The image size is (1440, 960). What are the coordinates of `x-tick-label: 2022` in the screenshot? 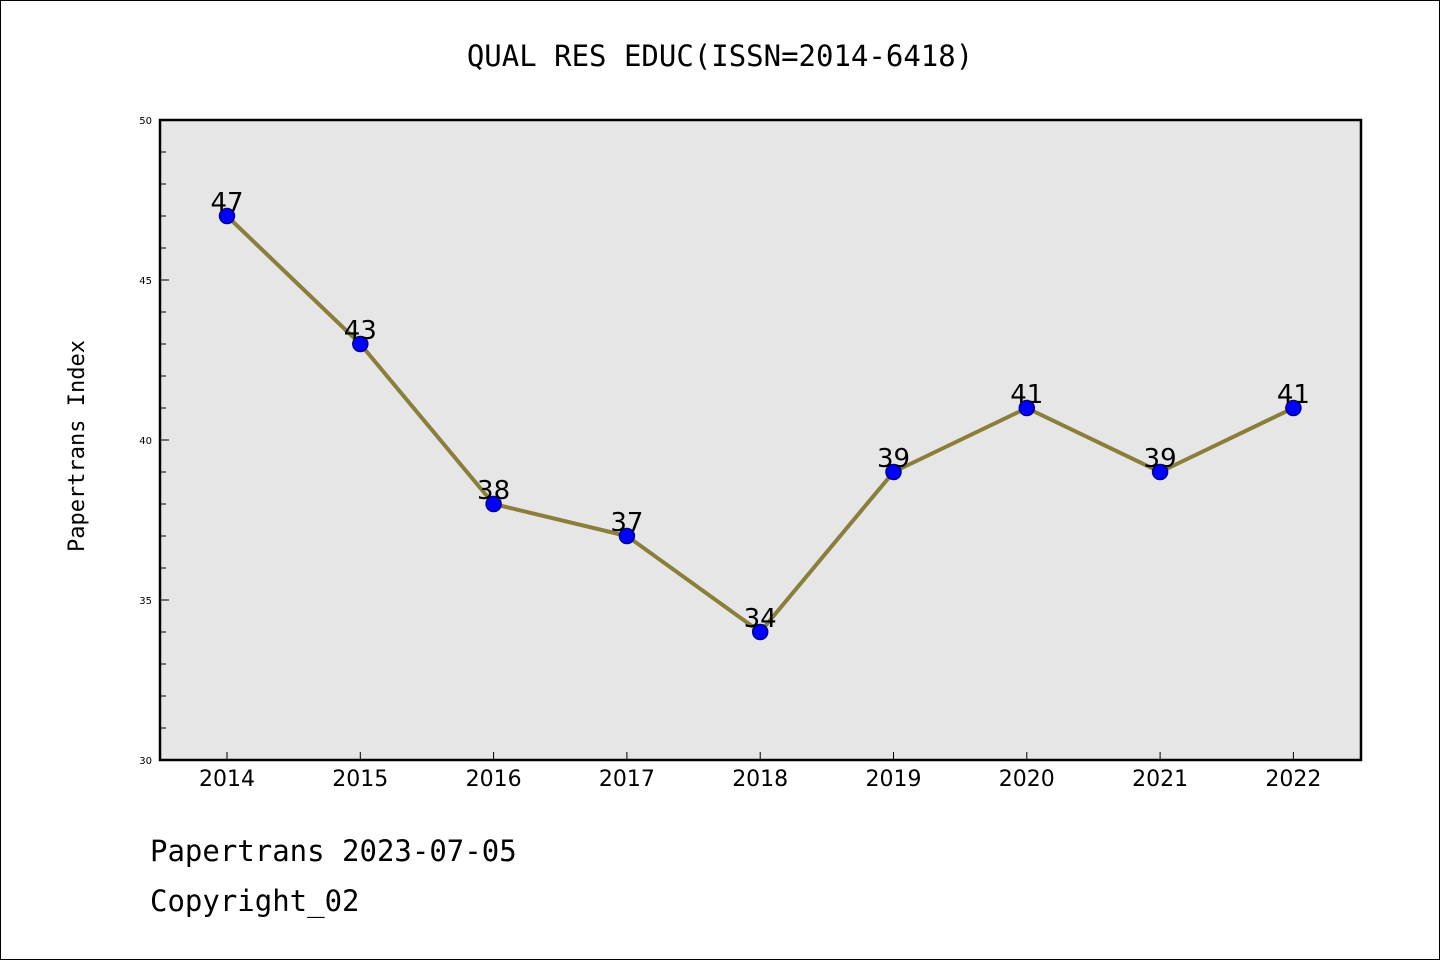 It's located at (1293, 779).